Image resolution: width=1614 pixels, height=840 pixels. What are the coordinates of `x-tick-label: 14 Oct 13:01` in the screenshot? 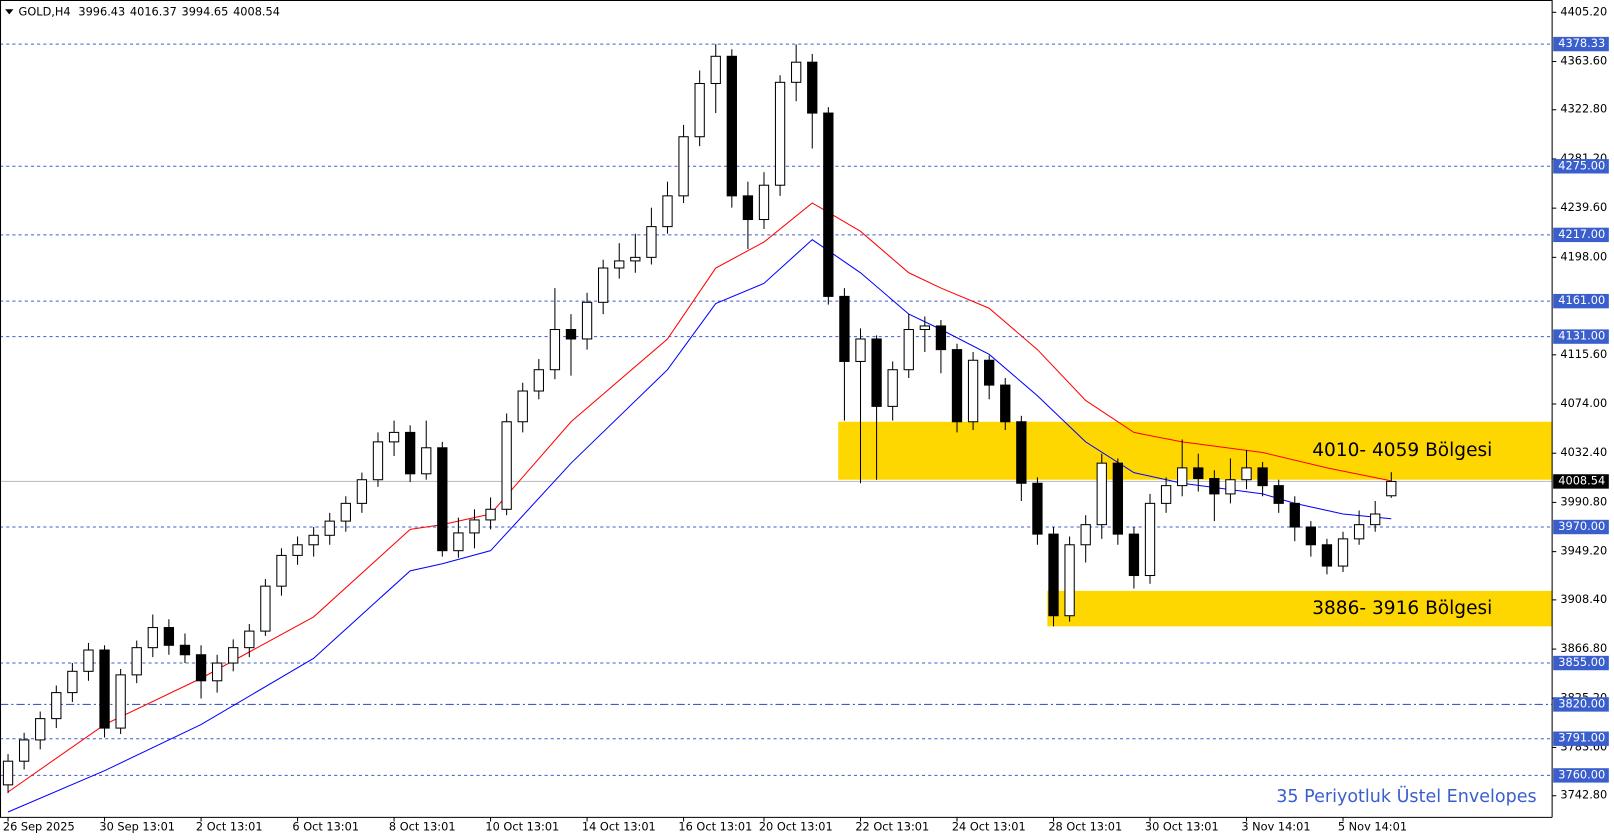 It's located at (619, 827).